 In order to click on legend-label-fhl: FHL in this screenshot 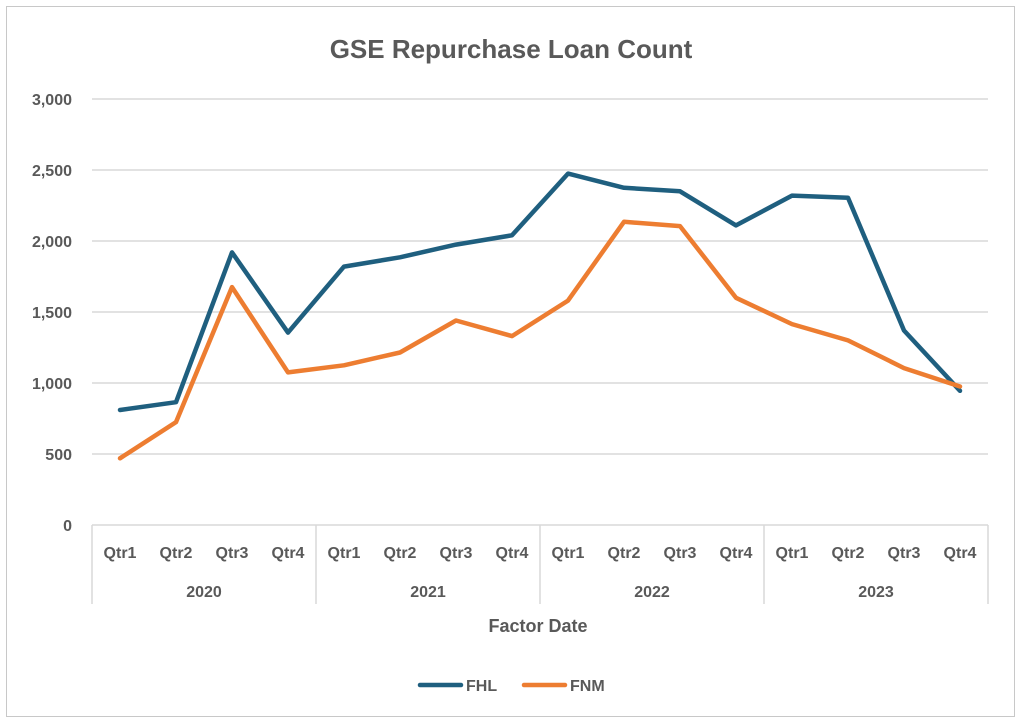, I will do `click(481, 686)`.